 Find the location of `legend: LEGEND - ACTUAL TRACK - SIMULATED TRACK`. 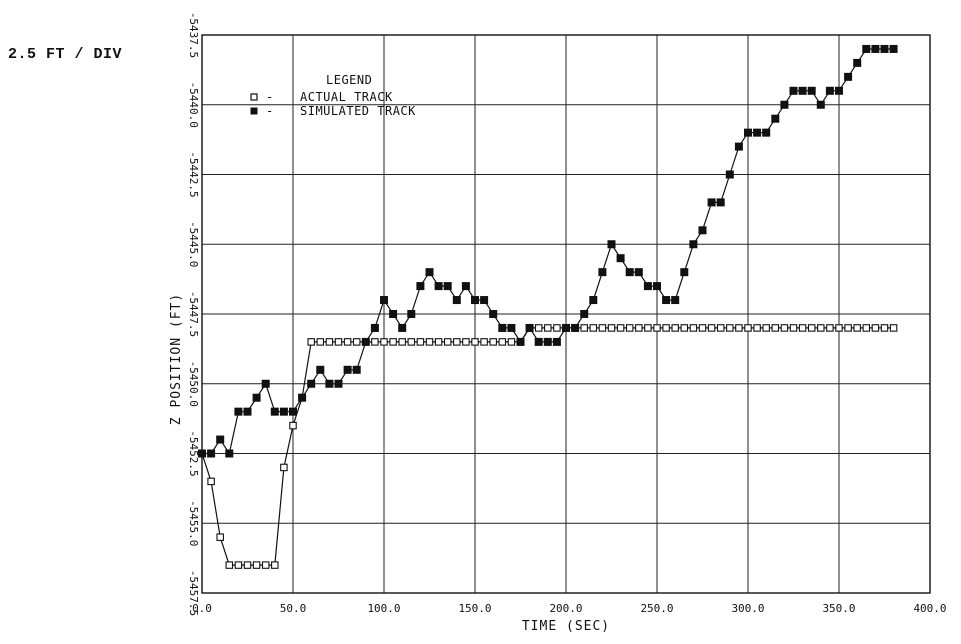

legend: LEGEND - ACTUAL TRACK - SIMULATED TRACK is located at coordinates (333, 95).